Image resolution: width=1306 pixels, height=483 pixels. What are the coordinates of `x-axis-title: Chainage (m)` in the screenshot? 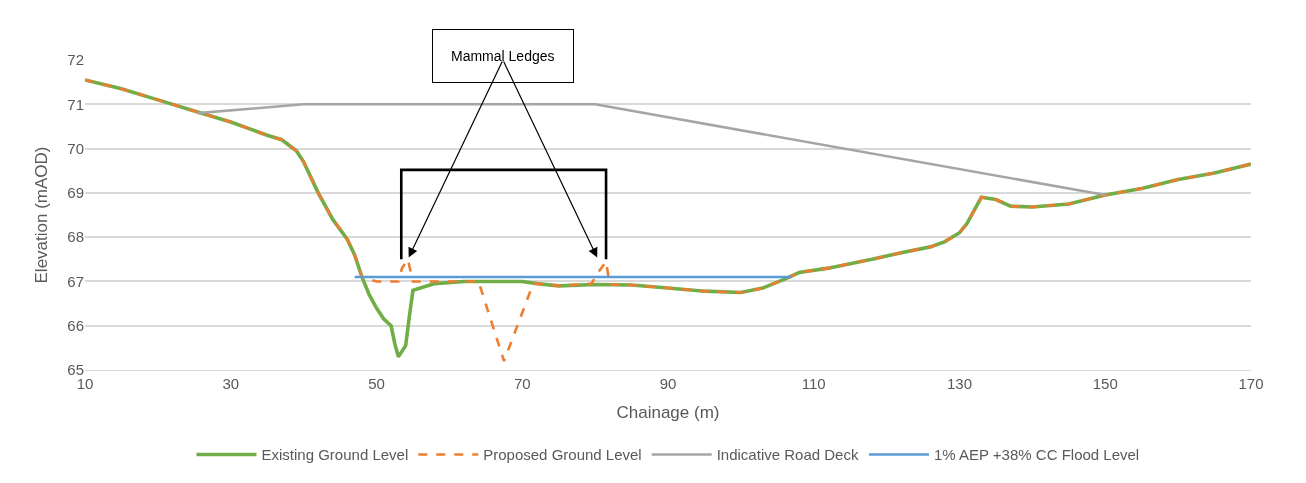 It's located at (668, 413).